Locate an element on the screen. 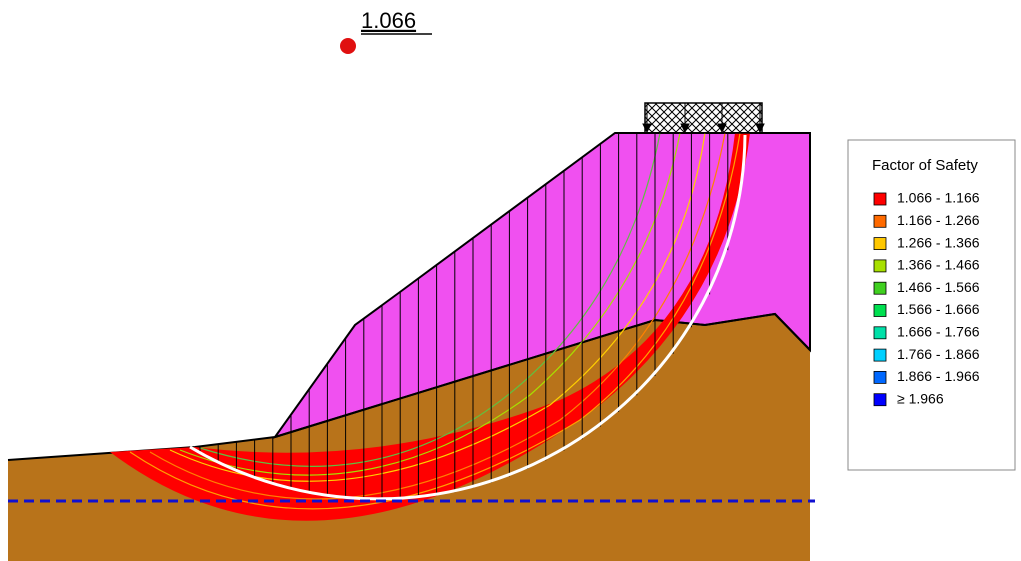 This screenshot has width=1021, height=561. legend-label: 1.466 - 1.566 is located at coordinates (938, 287).